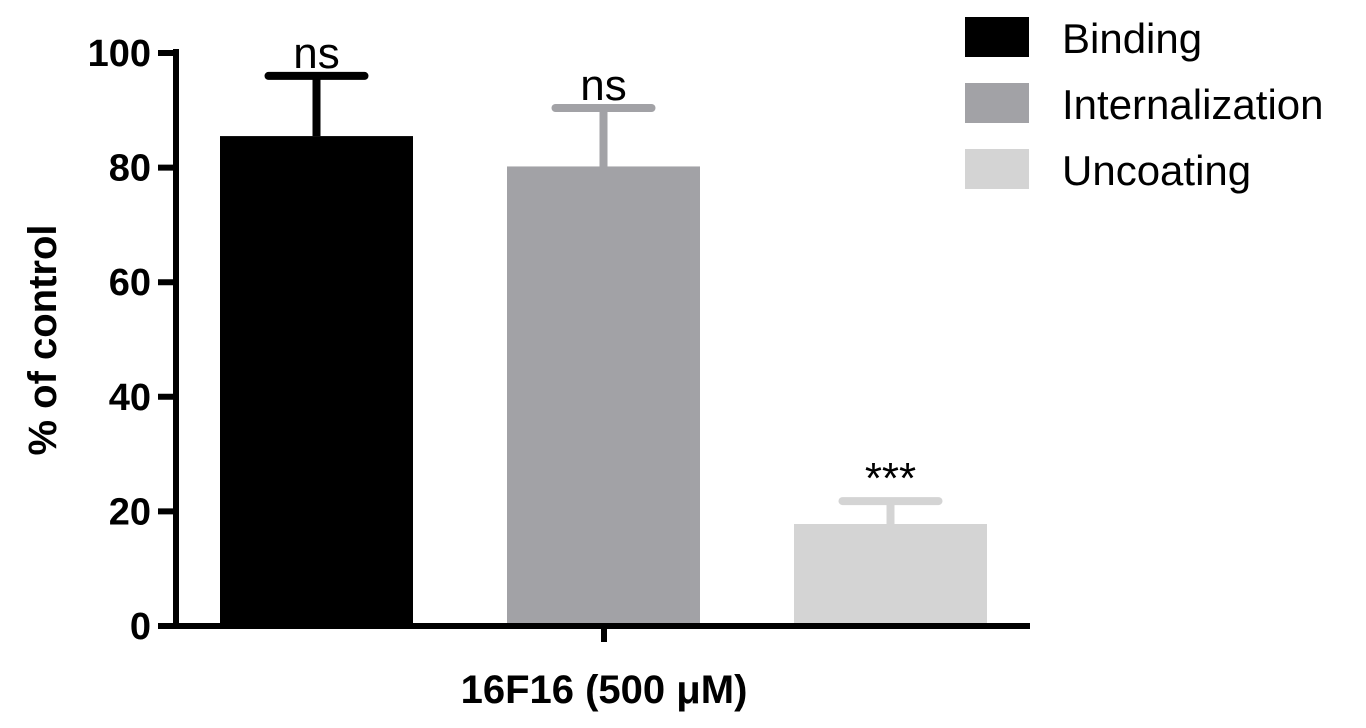 The image size is (1366, 728). I want to click on bar-uncoating, so click(890, 575).